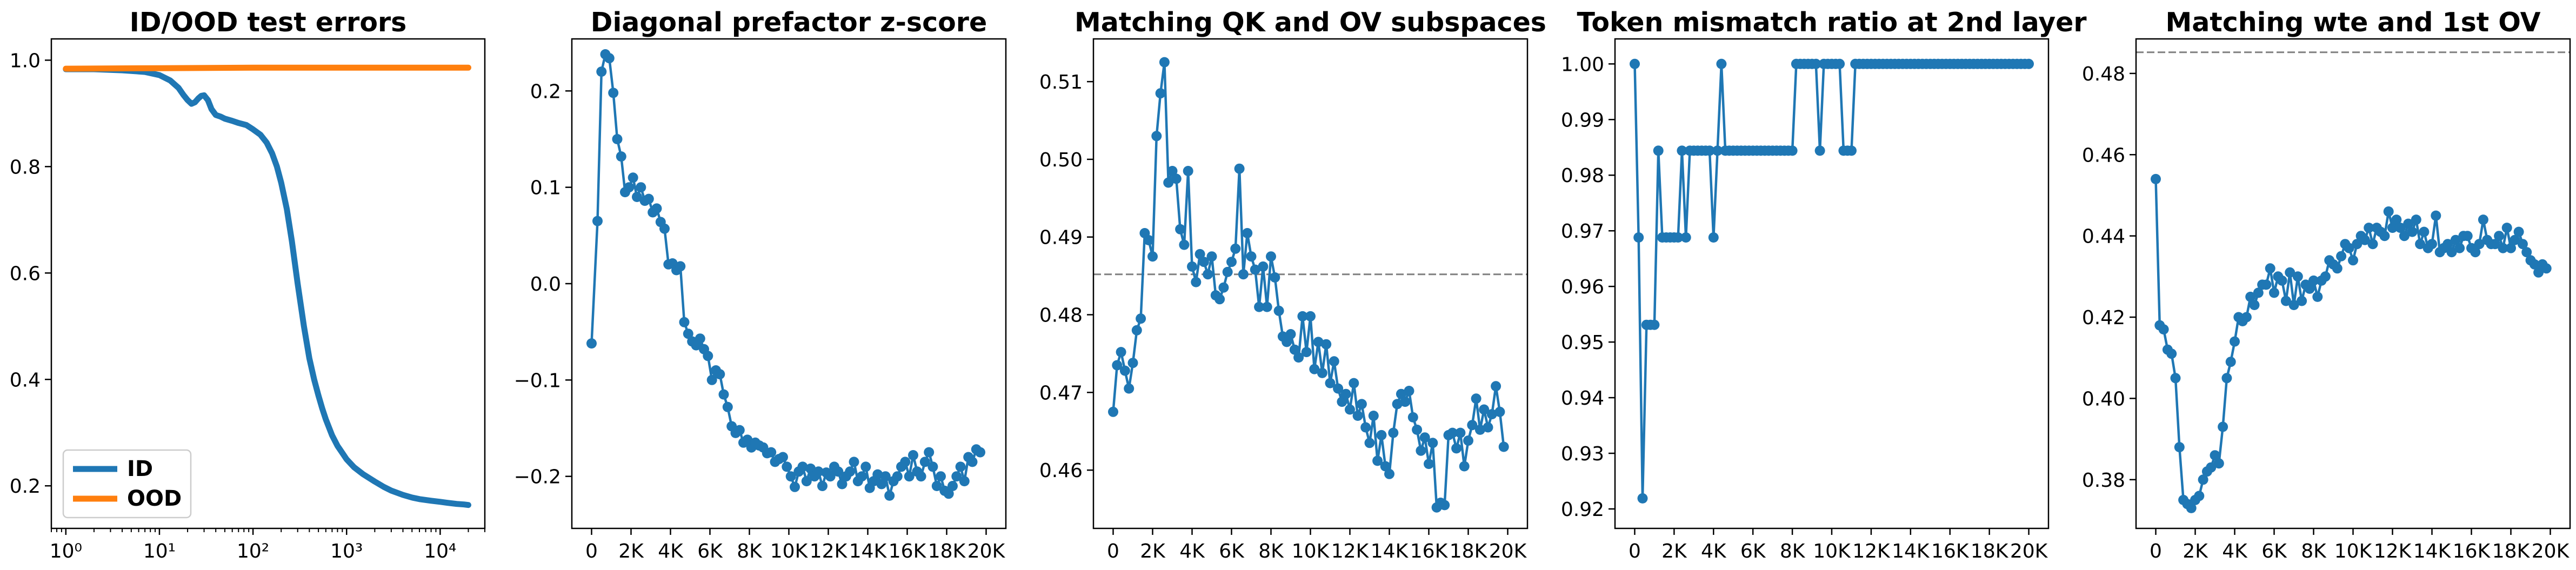  What do you see at coordinates (26, 380) in the screenshot?
I see `y-tick-label: 0.4` at bounding box center [26, 380].